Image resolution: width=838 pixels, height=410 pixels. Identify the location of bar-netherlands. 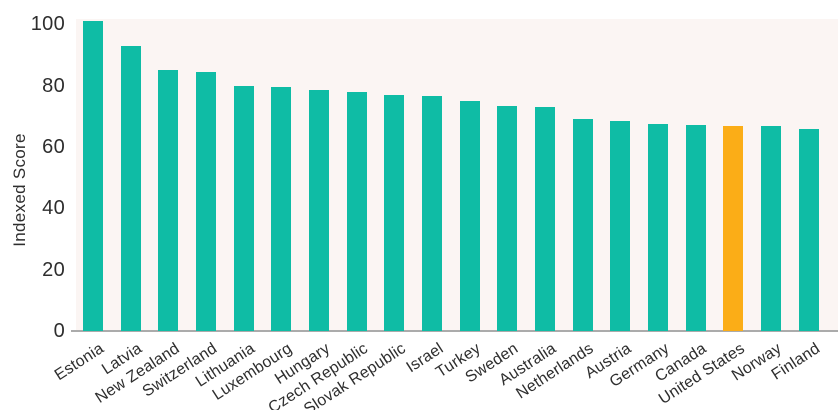
(582, 225).